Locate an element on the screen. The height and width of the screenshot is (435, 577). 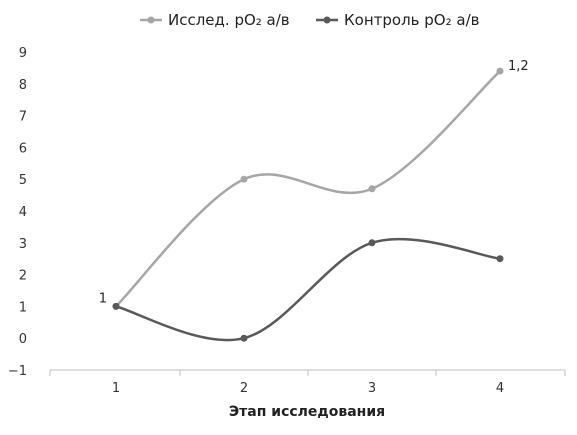
y-tick-label: 1 is located at coordinates (23, 307).